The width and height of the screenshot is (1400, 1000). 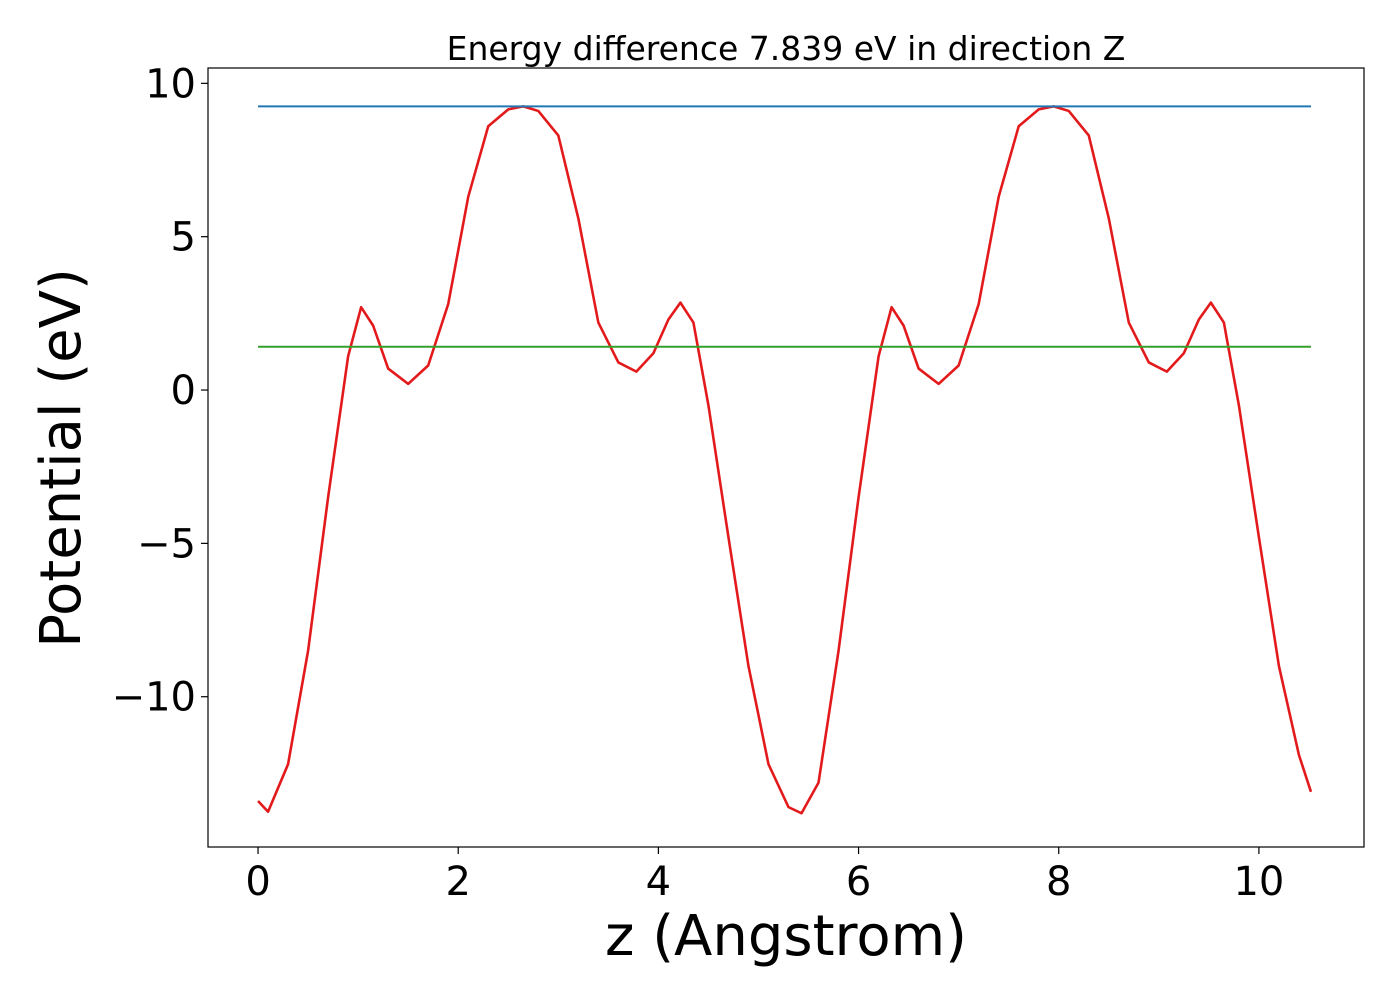 What do you see at coordinates (786, 936) in the screenshot?
I see `x-axis-label: z (Angstrom)` at bounding box center [786, 936].